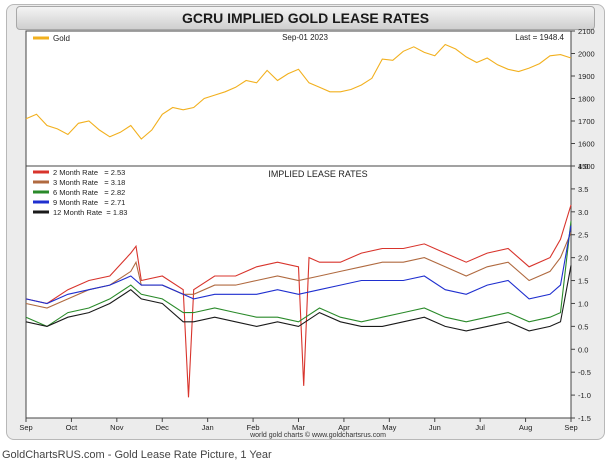  I want to click on legend-label-3m: 3 Month Rate = 3.18, so click(89, 182).